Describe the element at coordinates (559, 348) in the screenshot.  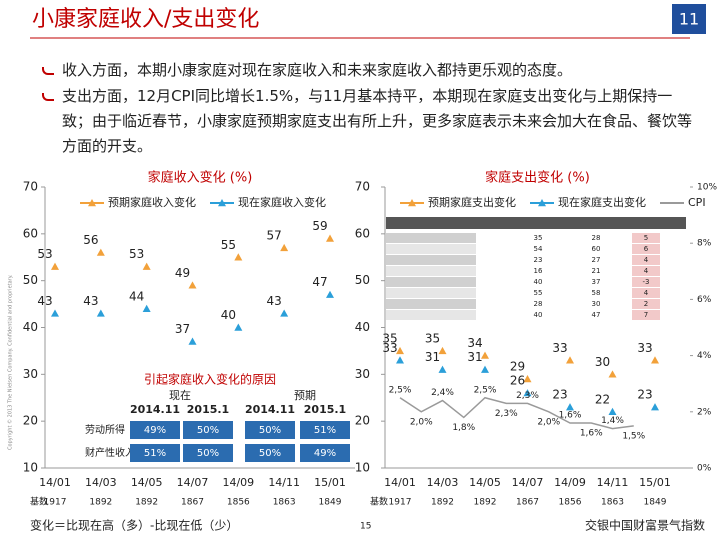
I see `value-label: 33` at that location.